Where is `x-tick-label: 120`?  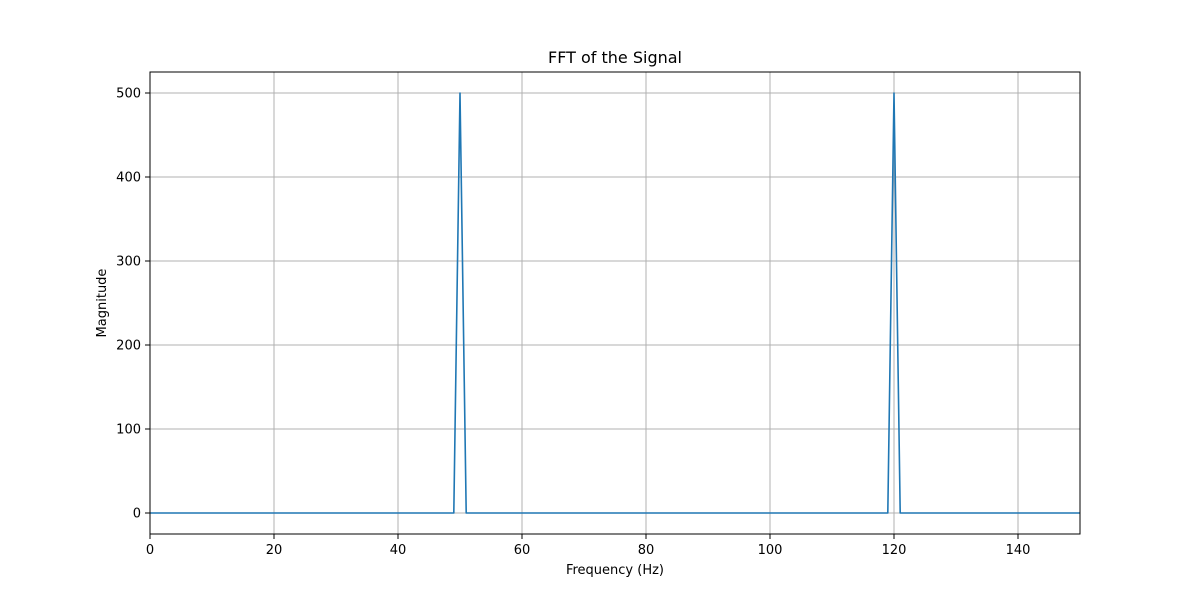 x-tick-label: 120 is located at coordinates (894, 550).